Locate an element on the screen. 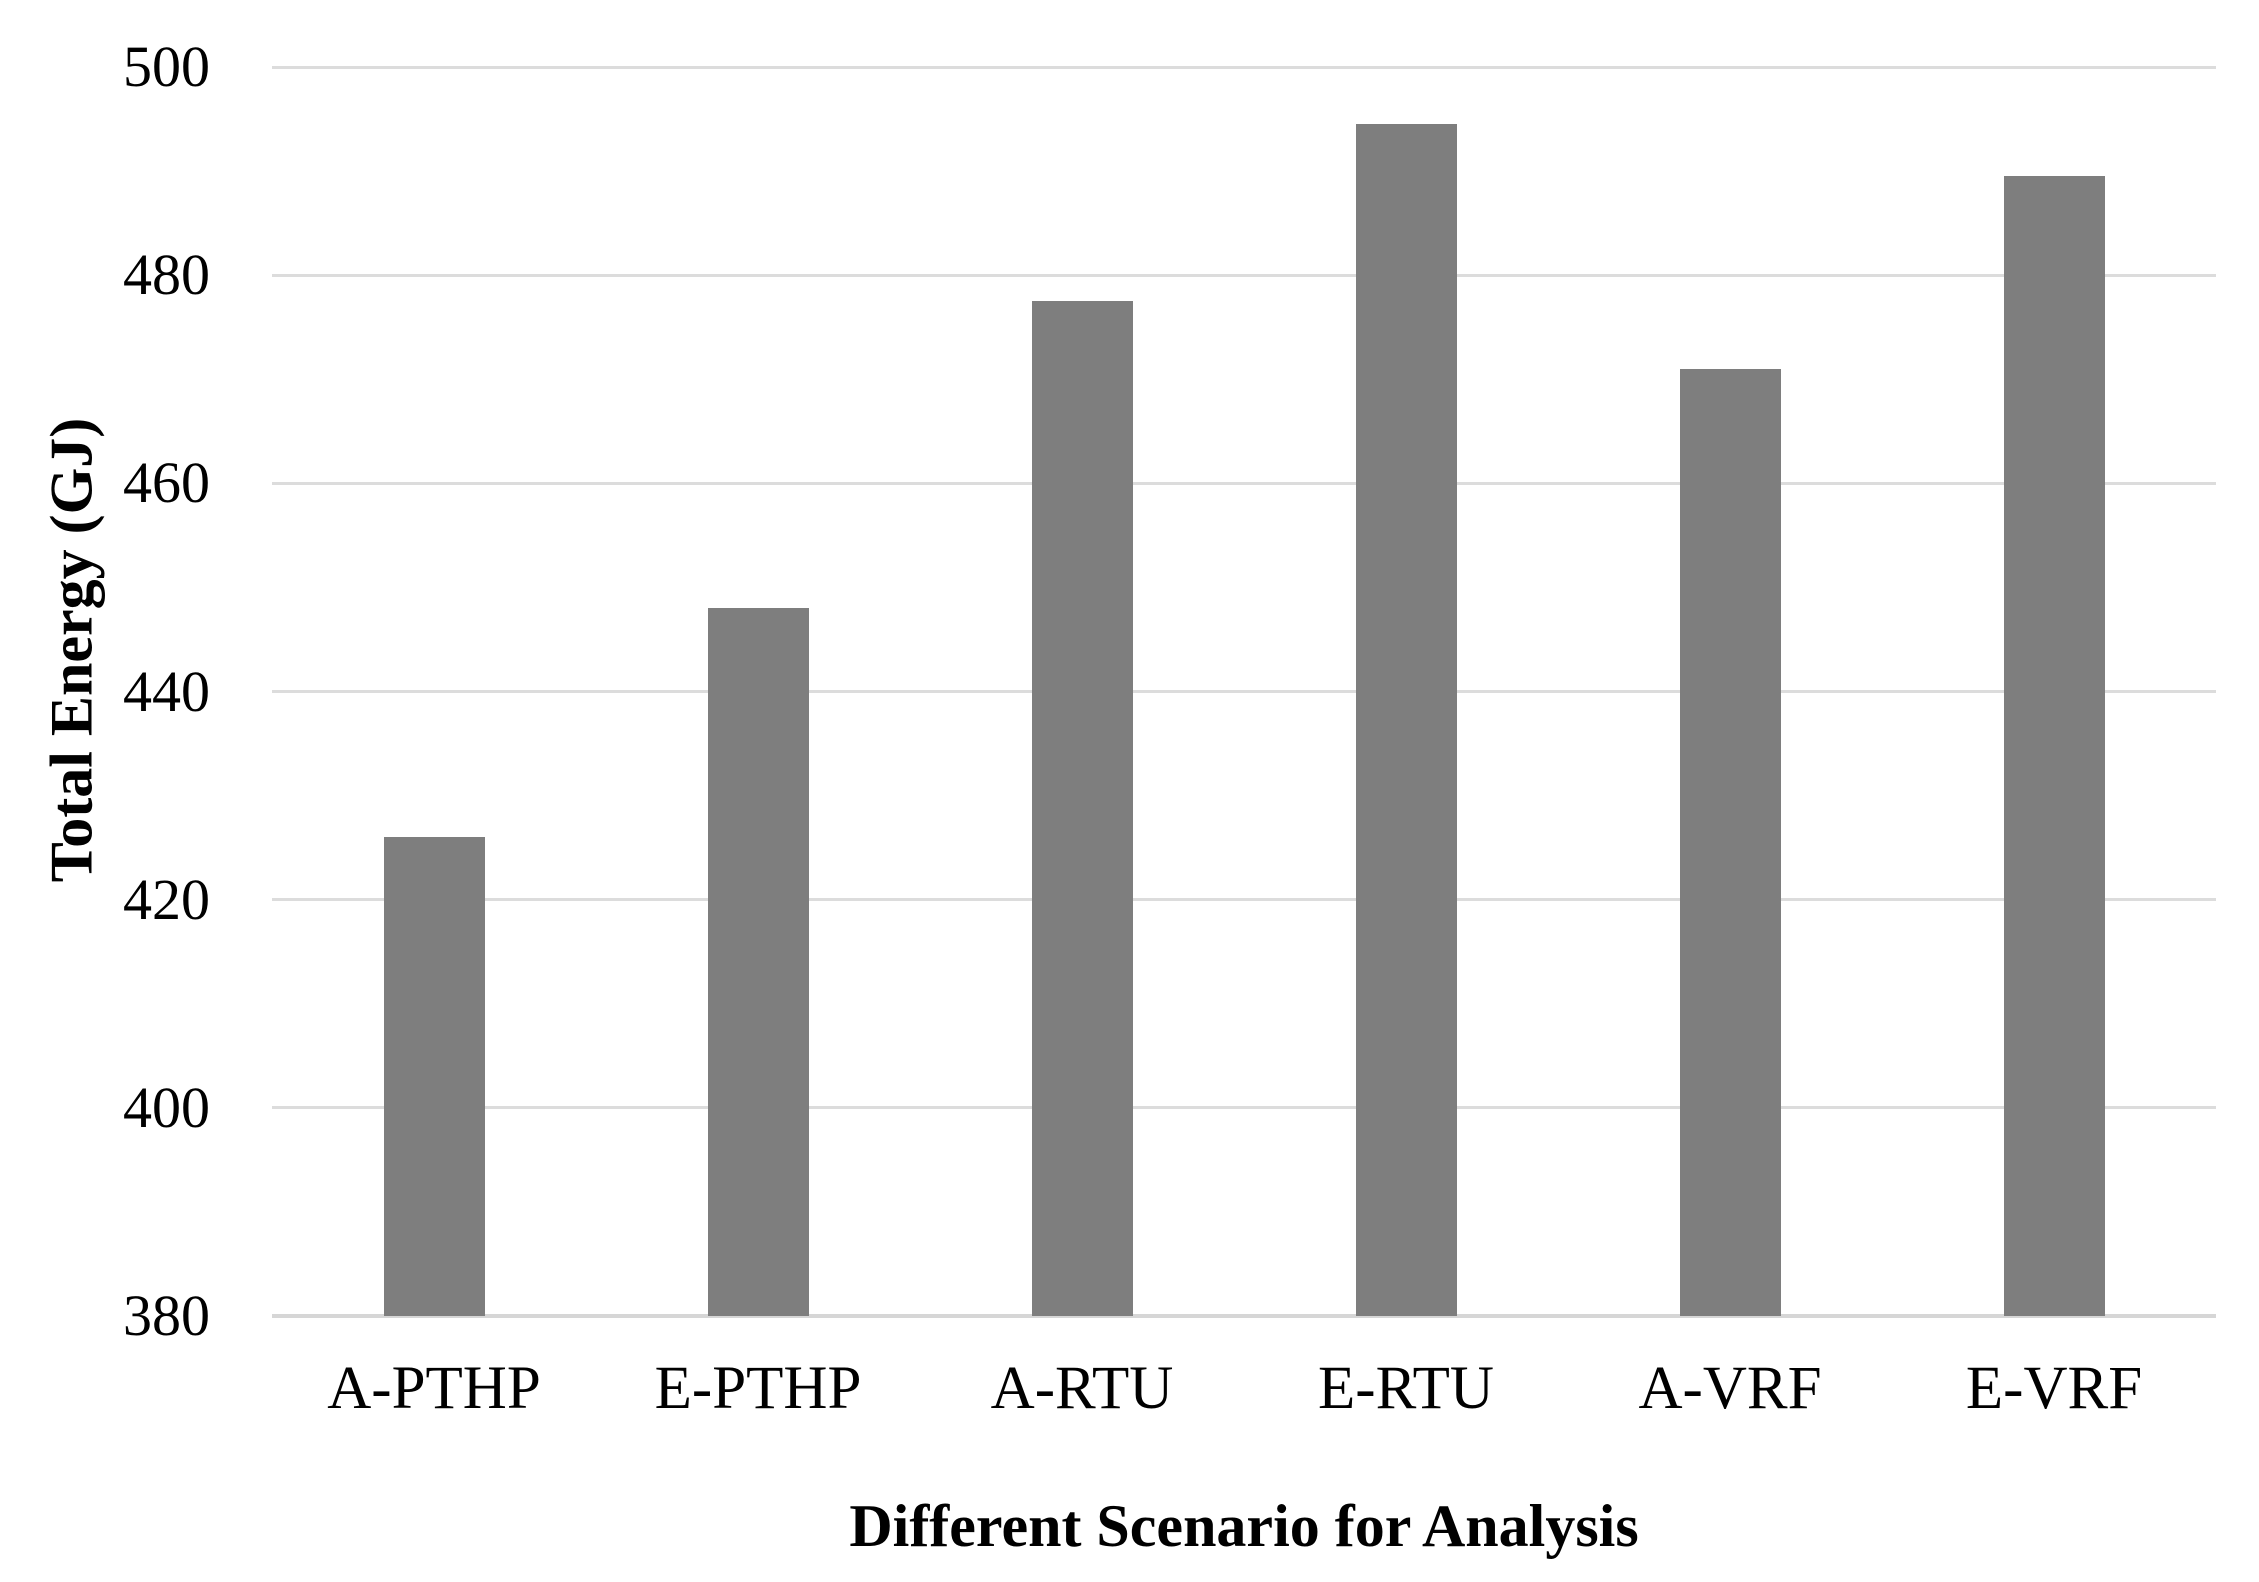 This screenshot has width=2259, height=1582. x-tick-label: E-PTHP is located at coordinates (758, 1388).